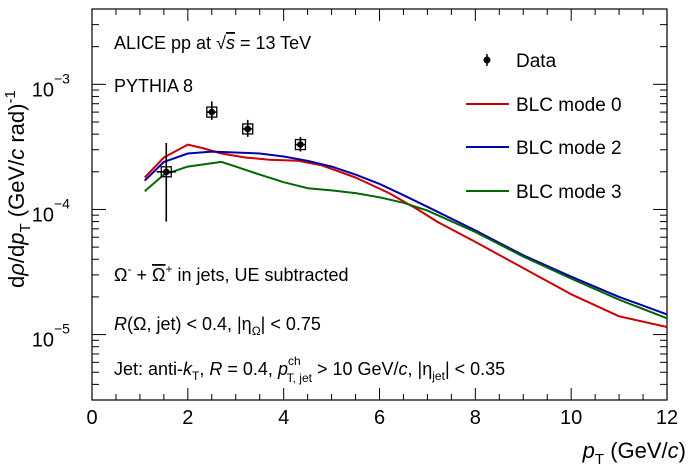 This screenshot has width=698, height=471. Describe the element at coordinates (18, 189) in the screenshot. I see `y-axis-title: dρ/dpT (GeV/c rad)-1` at that location.